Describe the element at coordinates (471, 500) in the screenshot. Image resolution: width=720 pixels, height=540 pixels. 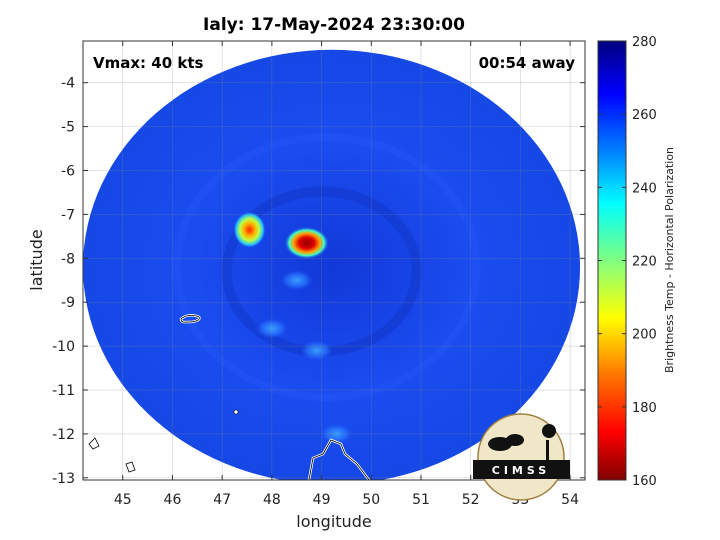
I see `x-tick-label: 52` at that location.